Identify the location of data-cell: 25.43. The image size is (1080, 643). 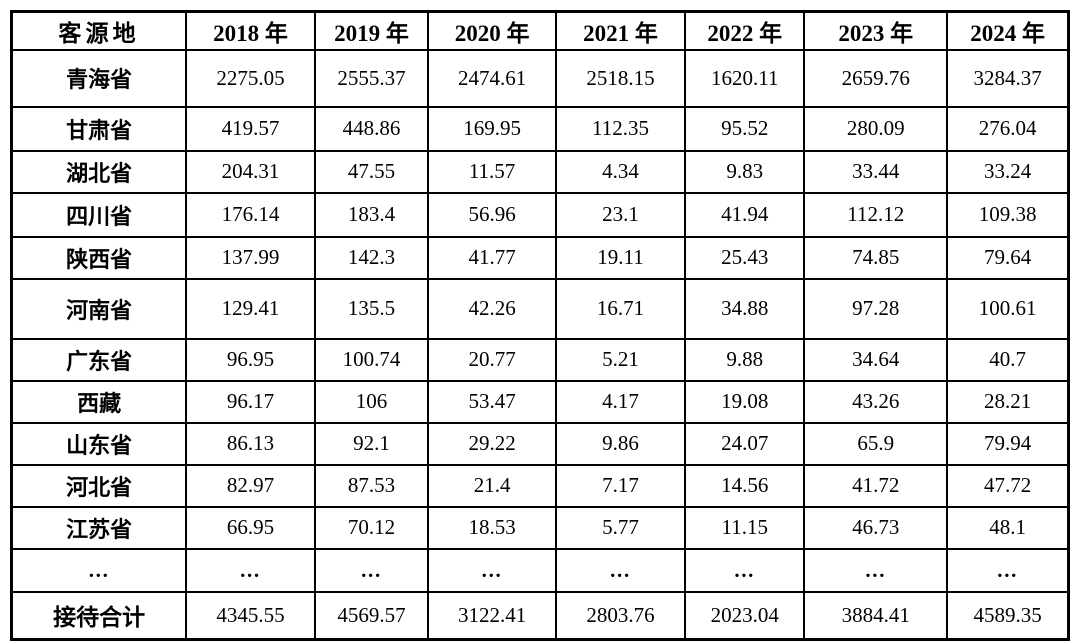
(745, 257).